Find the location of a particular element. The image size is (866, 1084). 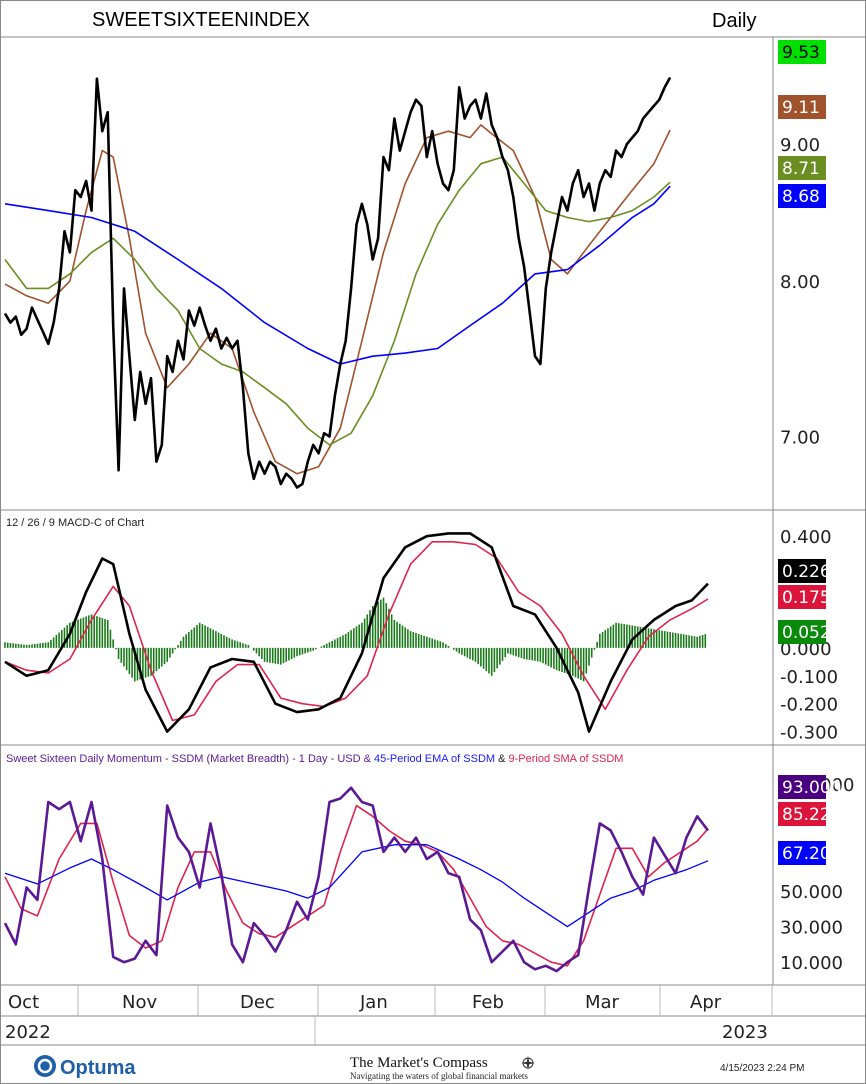

momentum-value-tag-text: 67.201 is located at coordinates (811, 854).